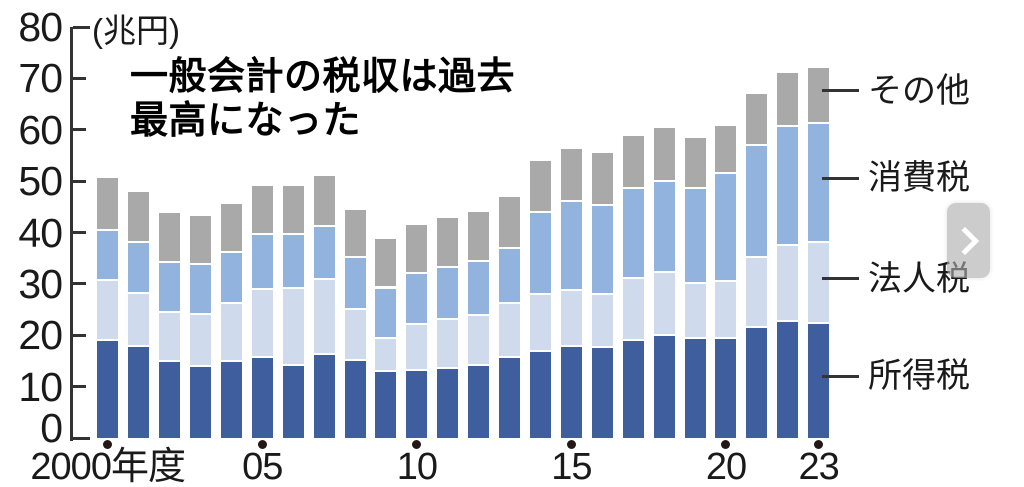 Image resolution: width=1024 pixels, height=487 pixels. I want to click on carousel-next-button, so click(968, 240).